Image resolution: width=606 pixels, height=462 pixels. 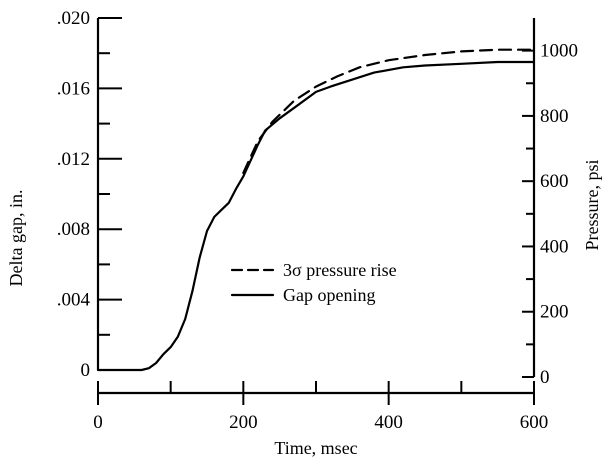 I want to click on x-tick-label: 200, so click(x=243, y=422).